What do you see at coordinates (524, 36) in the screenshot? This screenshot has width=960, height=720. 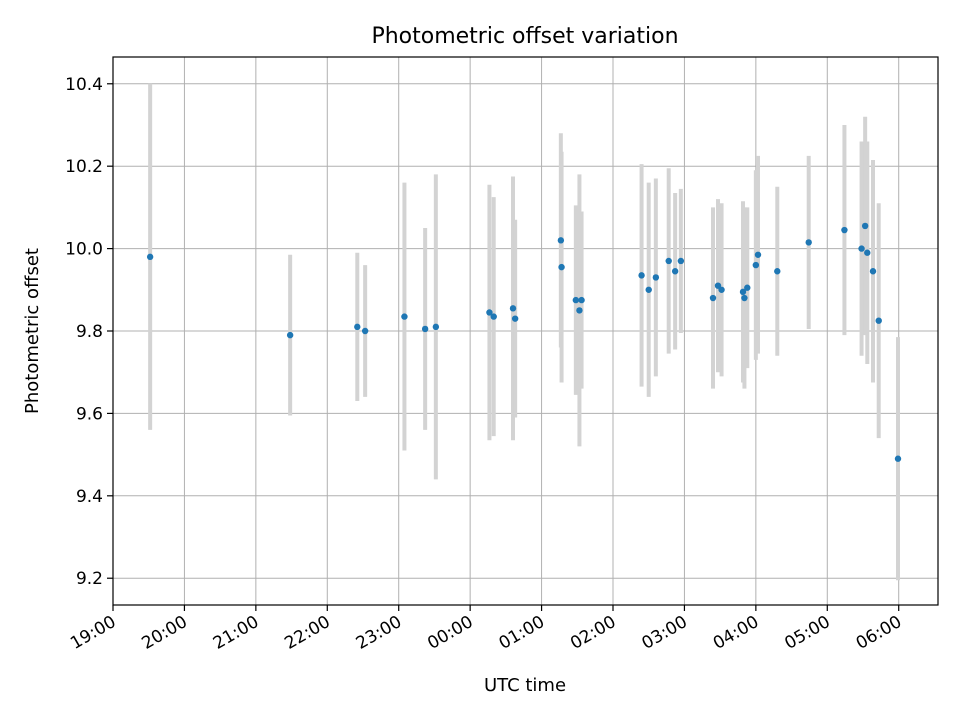 I see `chart-title: Photometric offset variation` at bounding box center [524, 36].